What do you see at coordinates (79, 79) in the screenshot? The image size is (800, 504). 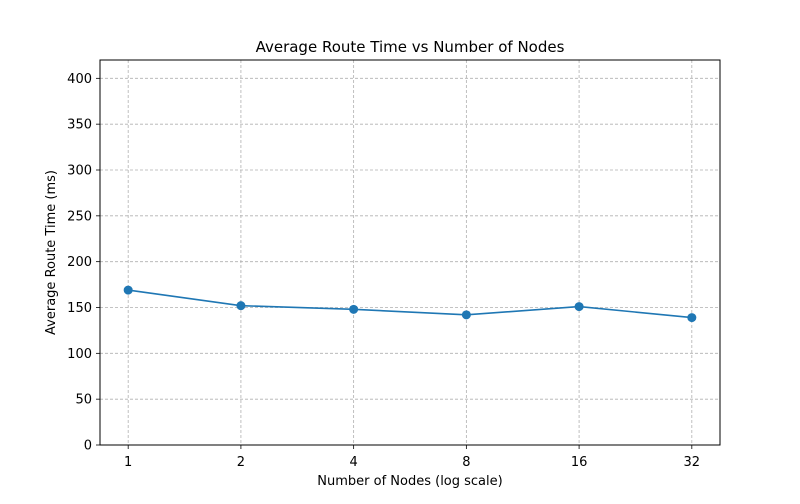 I see `y-tick-label: 400` at bounding box center [79, 79].